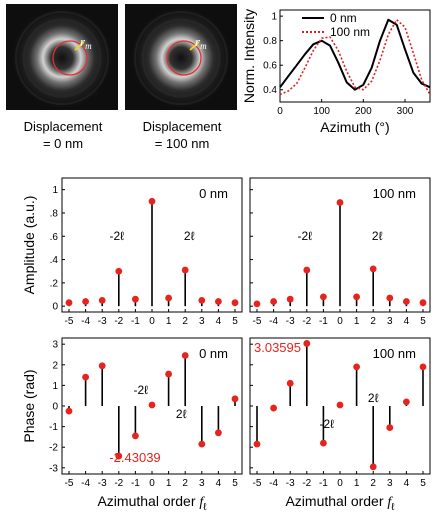 The width and height of the screenshot is (440, 519). Describe the element at coordinates (70, 58) in the screenshot. I see `ring-circle` at that location.